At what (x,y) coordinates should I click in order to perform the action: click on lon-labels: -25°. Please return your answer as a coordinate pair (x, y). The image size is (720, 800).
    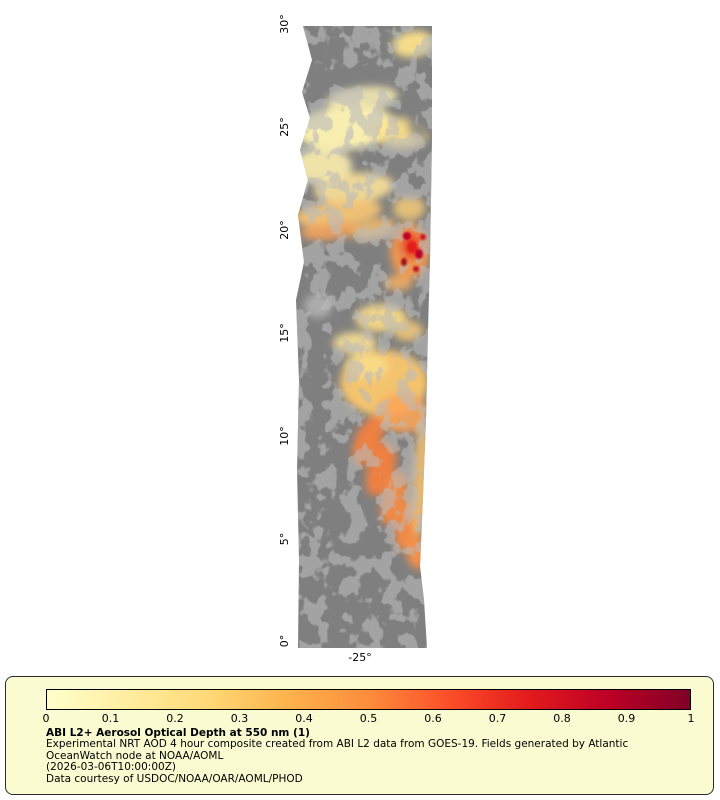
    Looking at the image, I should click on (359, 657).